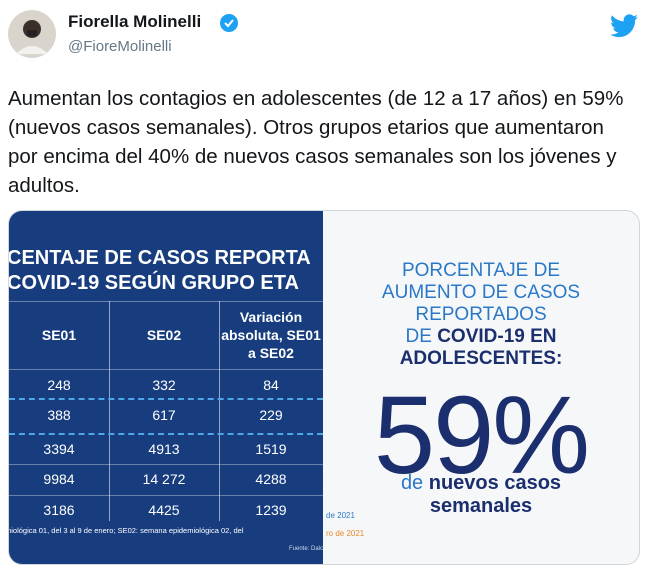  I want to click on author-handle: @FioreMolinelli, so click(120, 46).